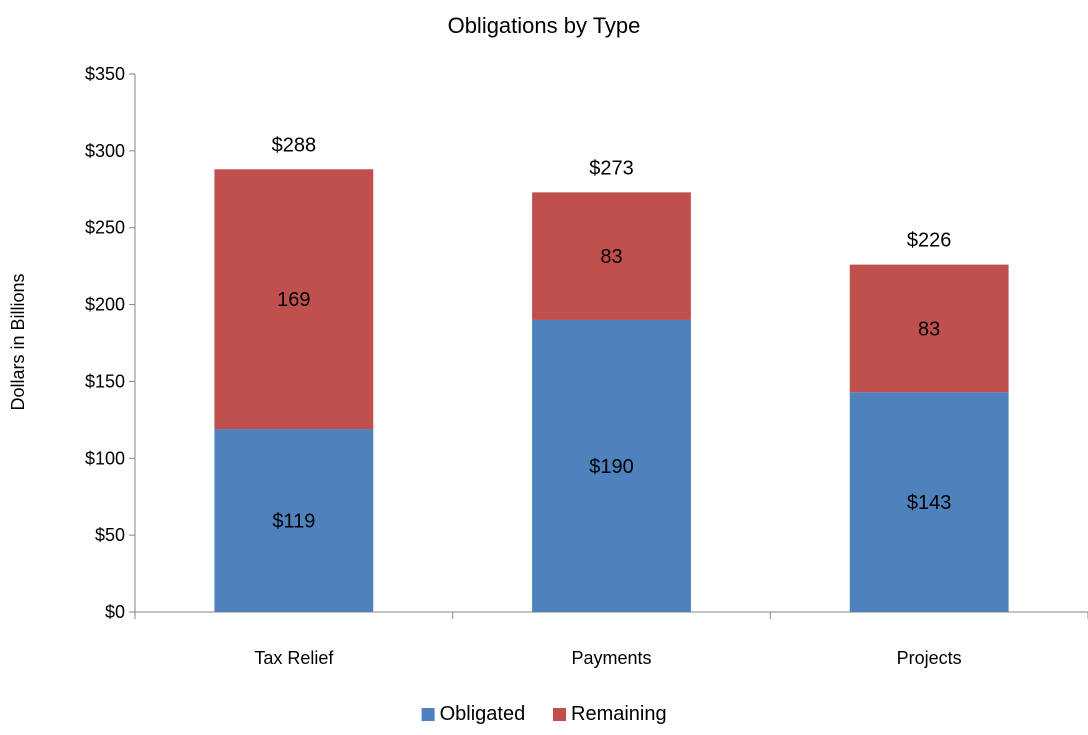  What do you see at coordinates (105, 458) in the screenshot?
I see `y-tick-label: $100` at bounding box center [105, 458].